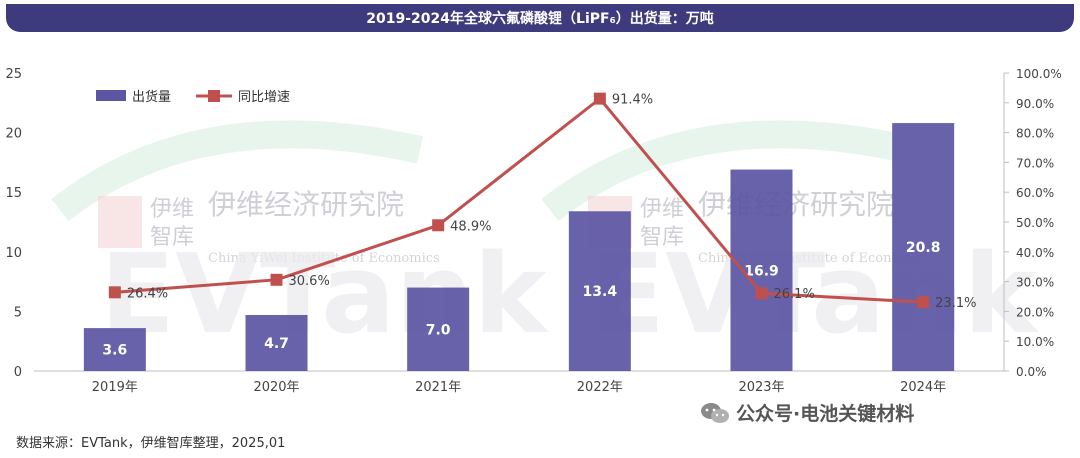 The image size is (1080, 458). Describe the element at coordinates (1035, 342) in the screenshot. I see `y-right-tick-label: 10.0%` at that location.